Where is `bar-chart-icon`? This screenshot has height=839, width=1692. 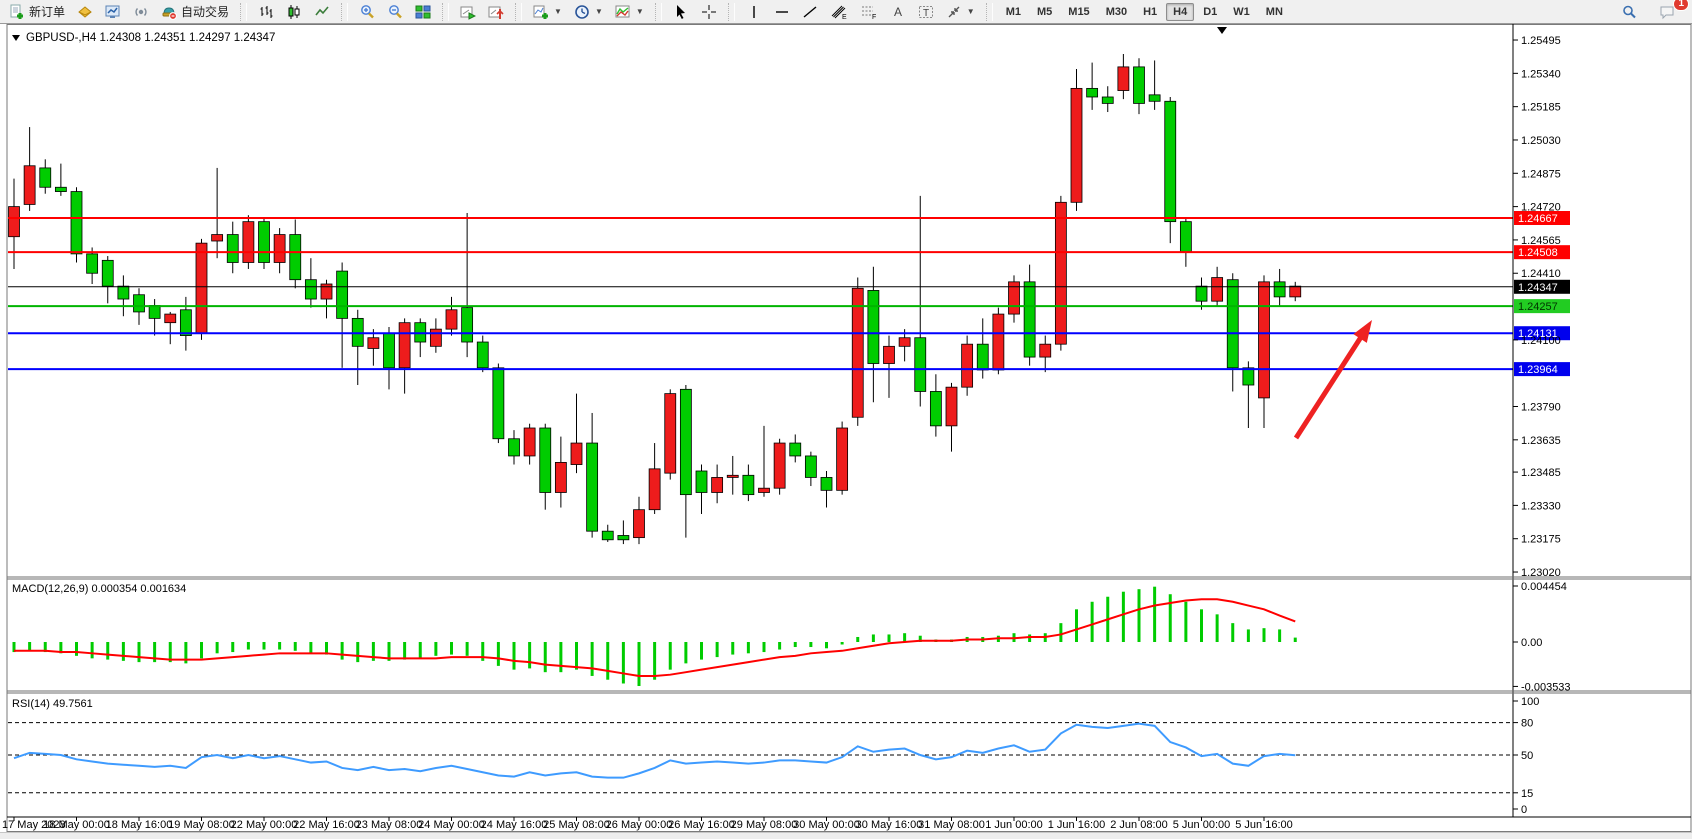
bar-chart-icon is located at coordinates (266, 12).